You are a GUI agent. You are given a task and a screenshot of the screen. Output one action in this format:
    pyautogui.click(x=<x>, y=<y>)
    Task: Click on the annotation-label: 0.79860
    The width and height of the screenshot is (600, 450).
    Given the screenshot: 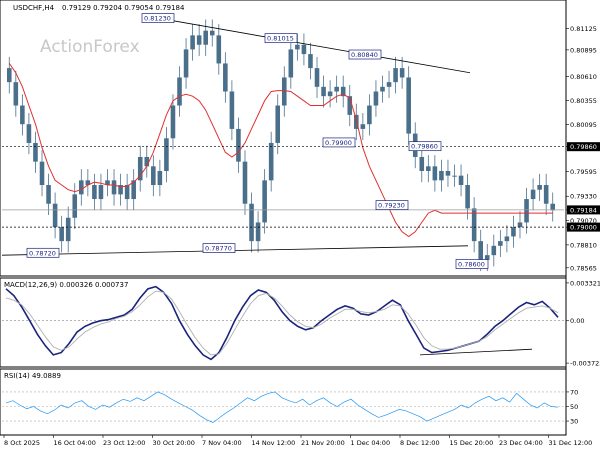 What is the action you would take?
    pyautogui.click(x=424, y=147)
    